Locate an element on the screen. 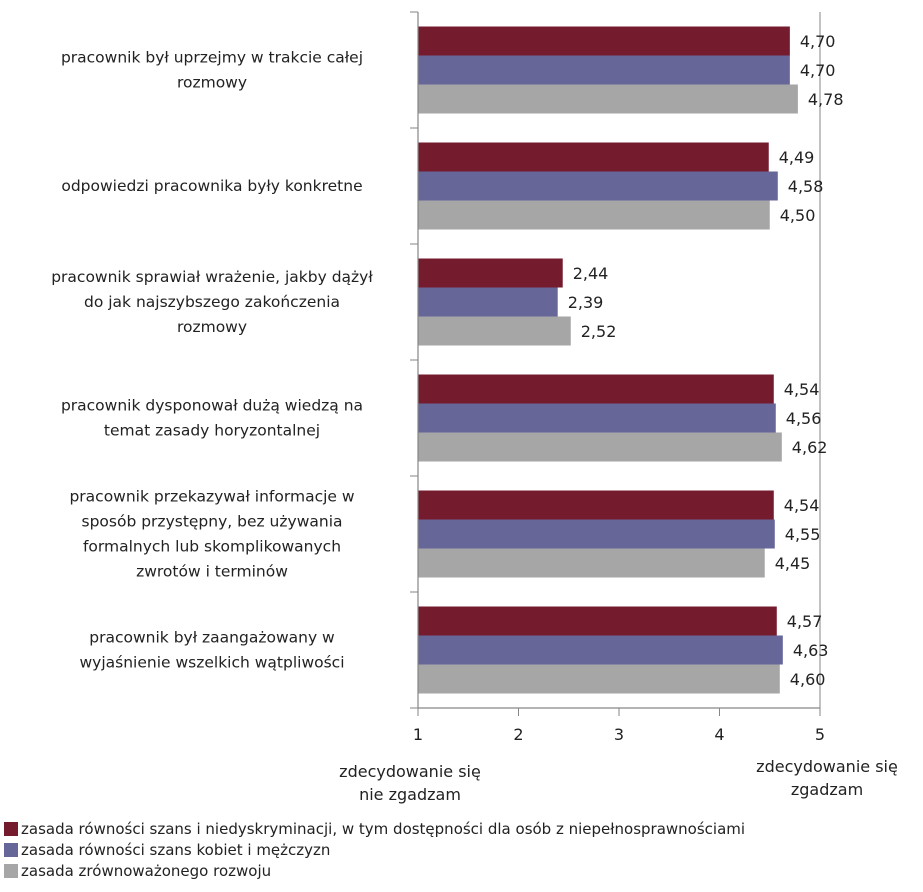 The height and width of the screenshot is (892, 923). category-label-4-line-1: pracownik dysponował dużą wiedzą na is located at coordinates (212, 406).